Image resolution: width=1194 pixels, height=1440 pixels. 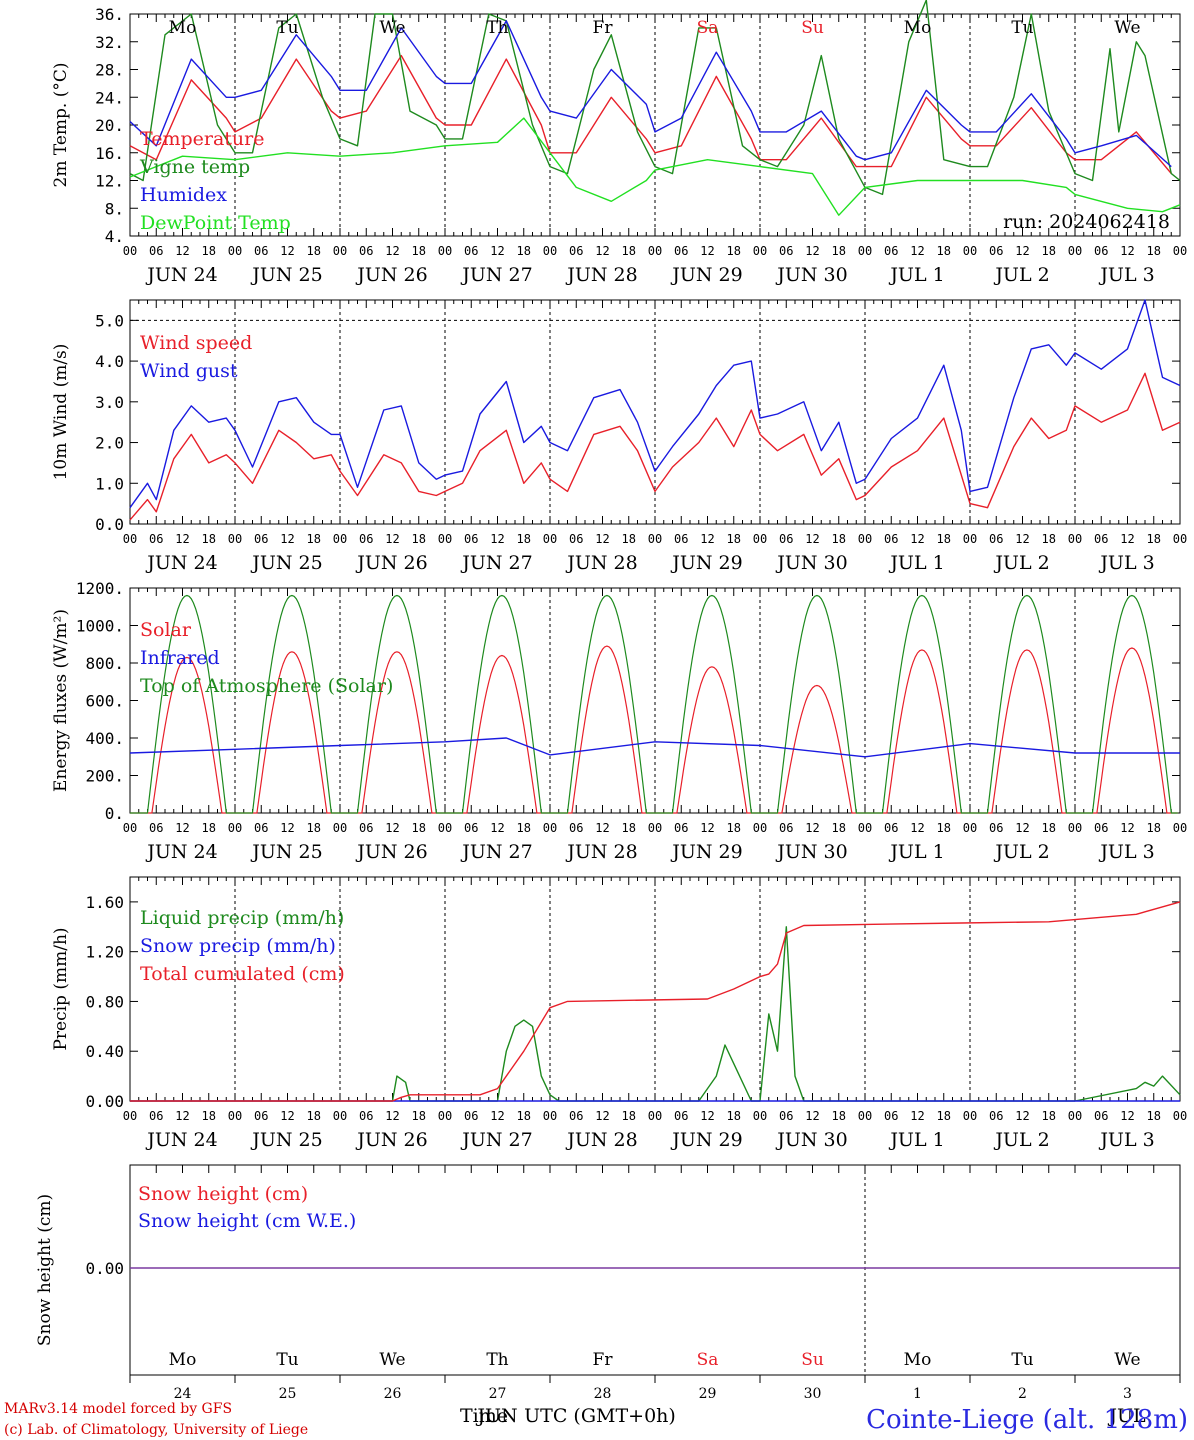 What do you see at coordinates (166, 630) in the screenshot?
I see `legend-entry: Solar` at bounding box center [166, 630].